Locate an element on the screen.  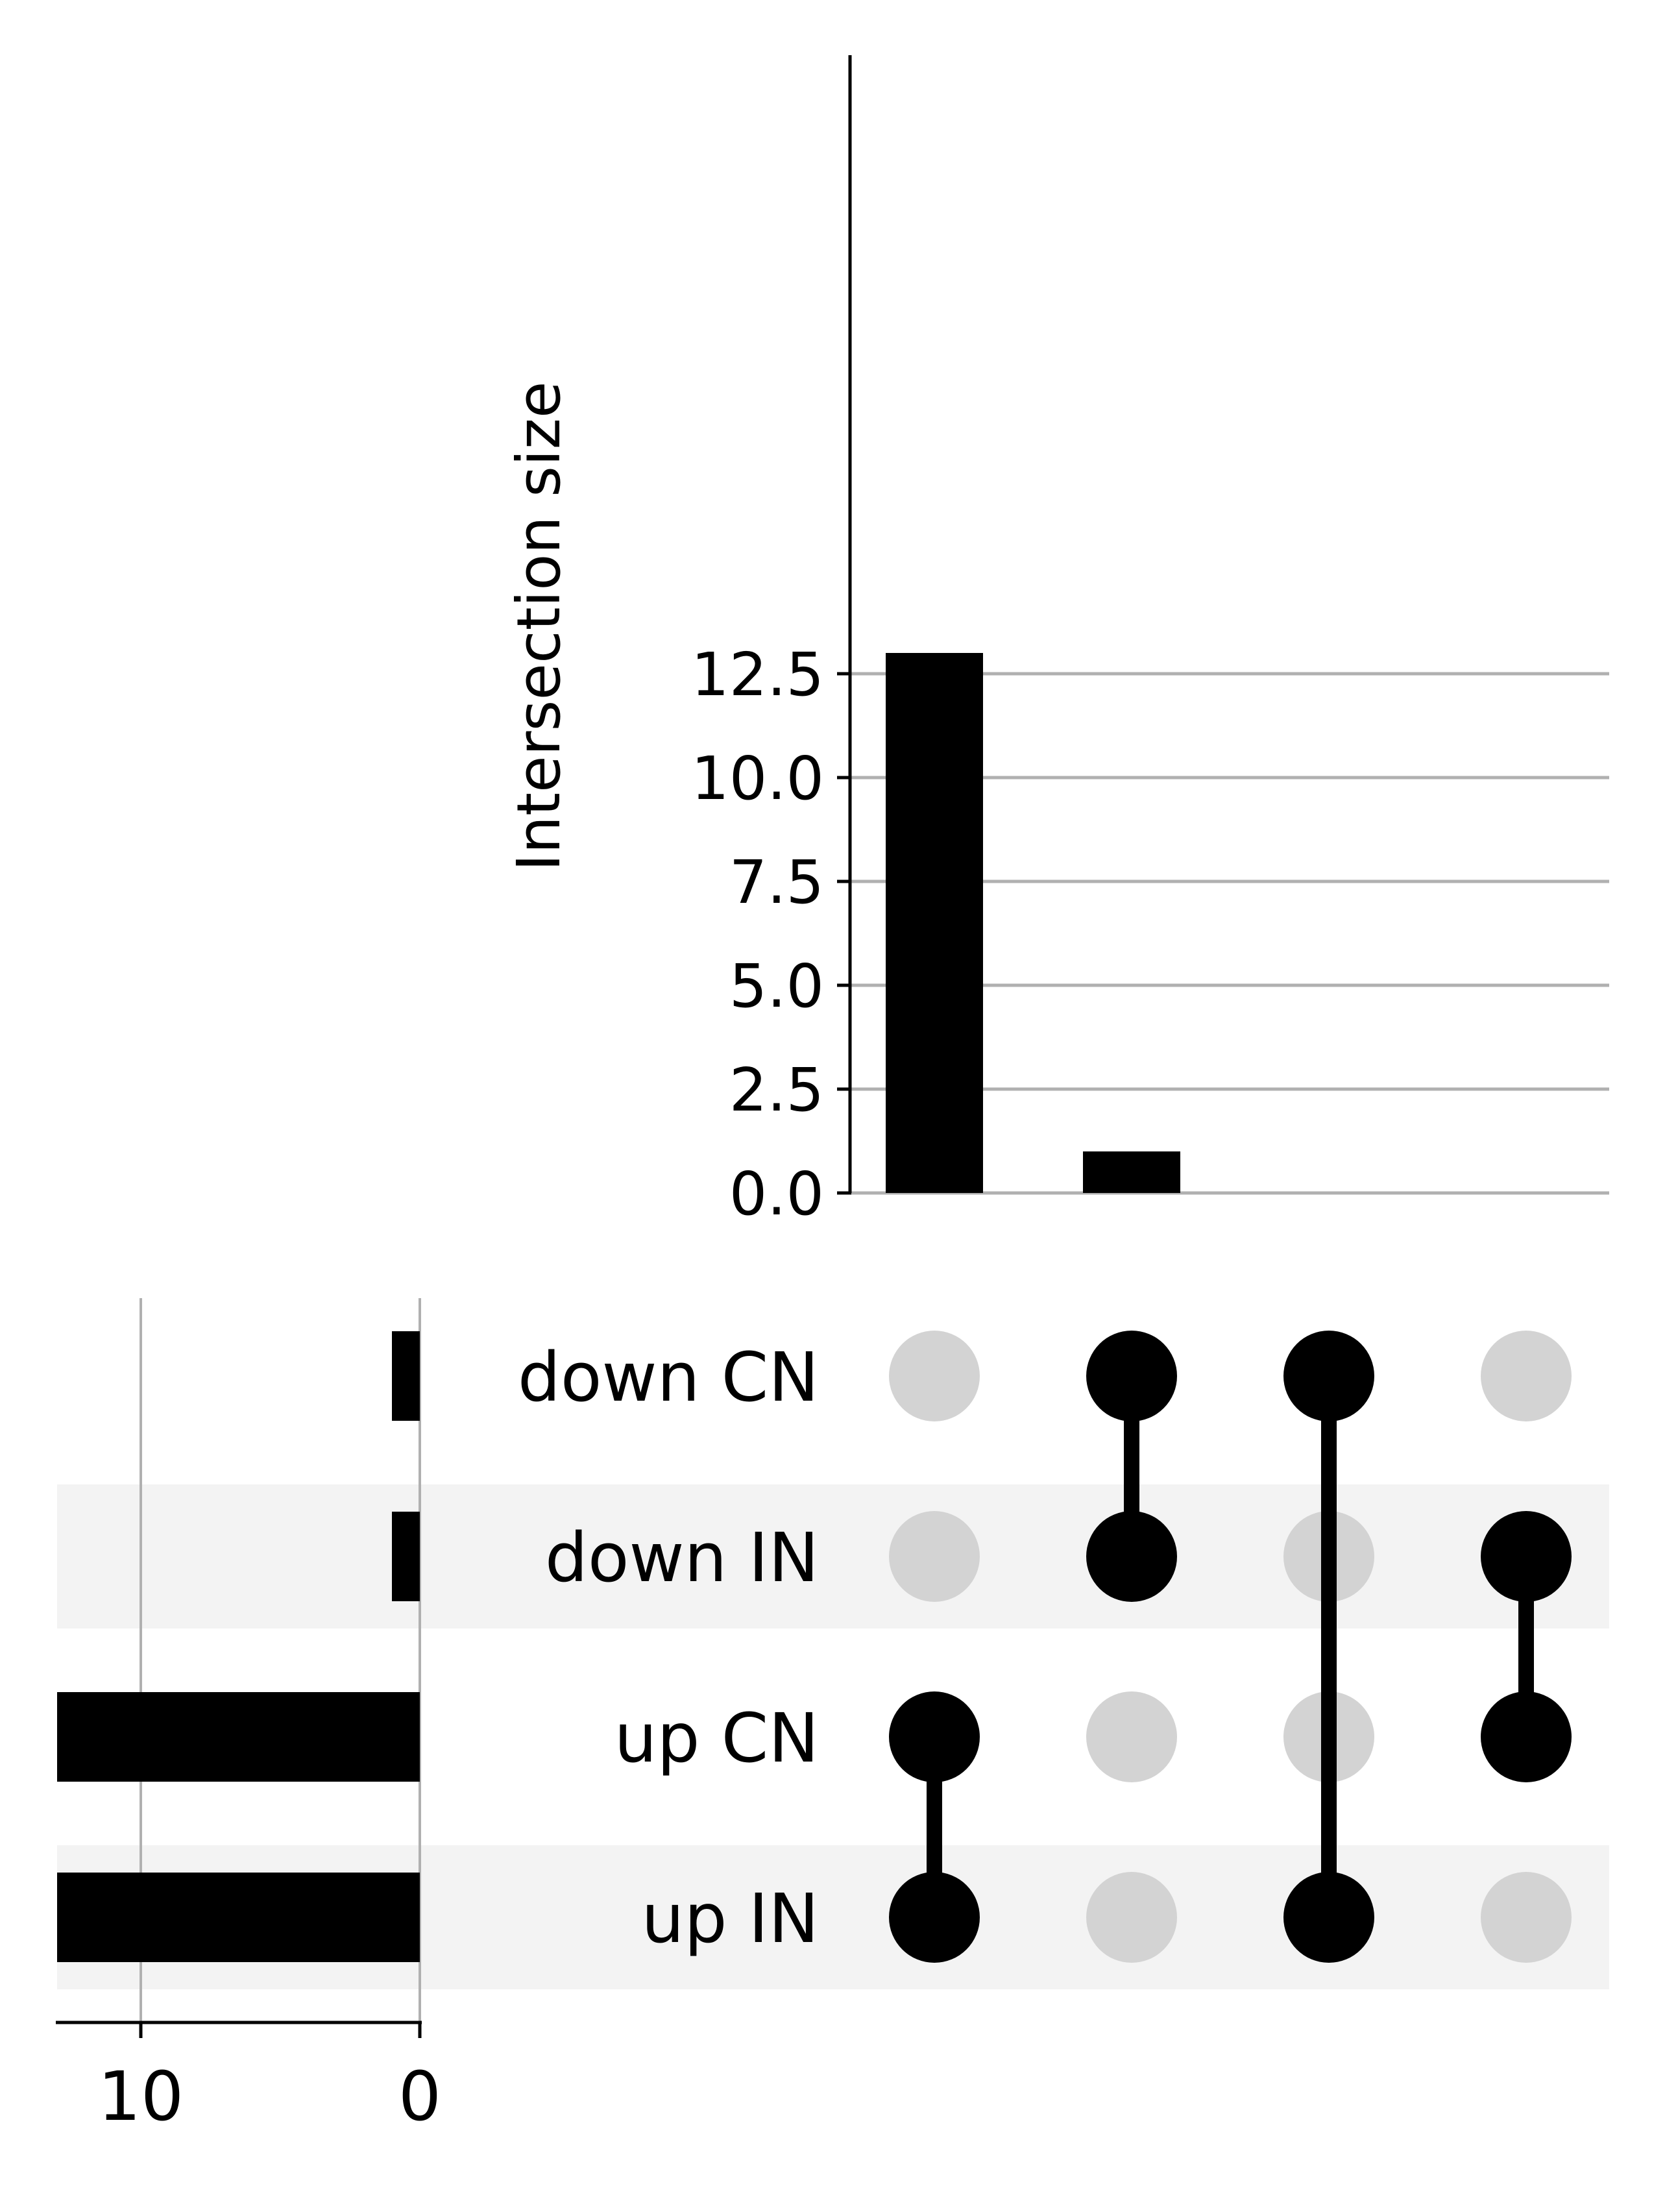
y-tick-label: 5.0 is located at coordinates (776, 986).